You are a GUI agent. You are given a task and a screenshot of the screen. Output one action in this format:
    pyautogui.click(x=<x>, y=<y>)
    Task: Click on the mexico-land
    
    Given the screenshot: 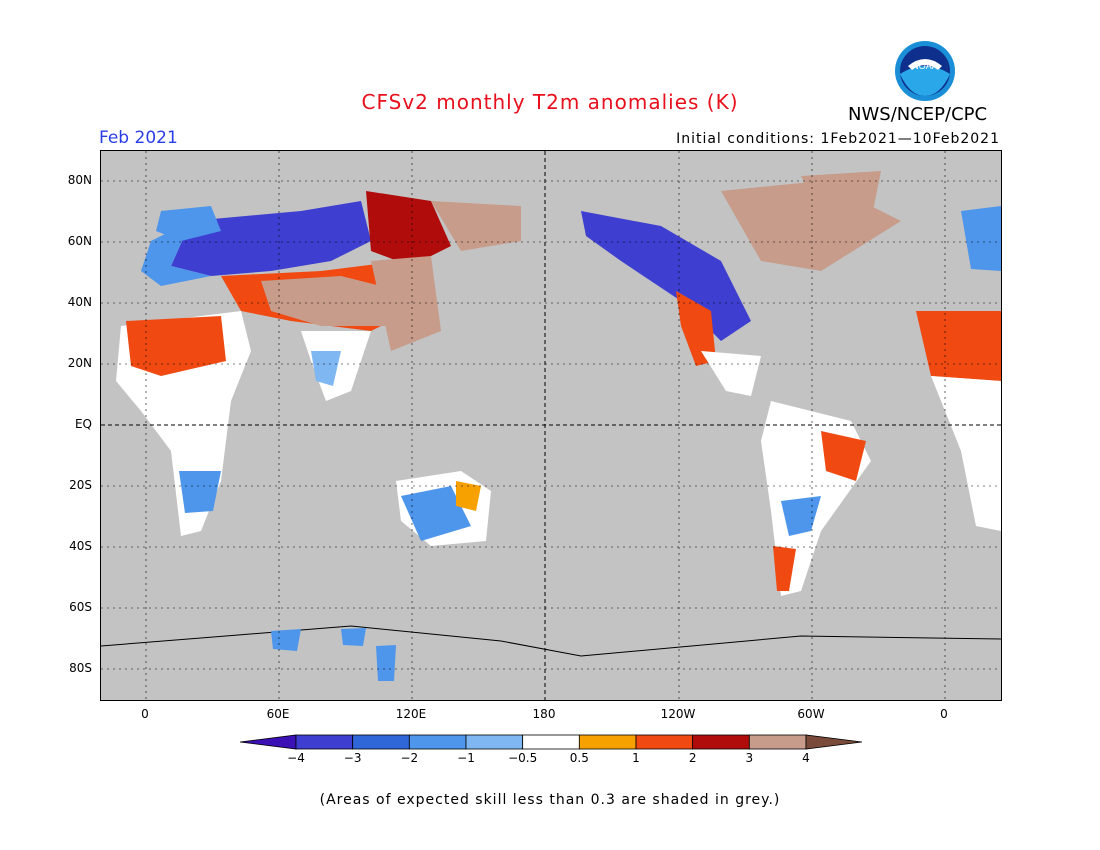 What is the action you would take?
    pyautogui.click(x=731, y=373)
    